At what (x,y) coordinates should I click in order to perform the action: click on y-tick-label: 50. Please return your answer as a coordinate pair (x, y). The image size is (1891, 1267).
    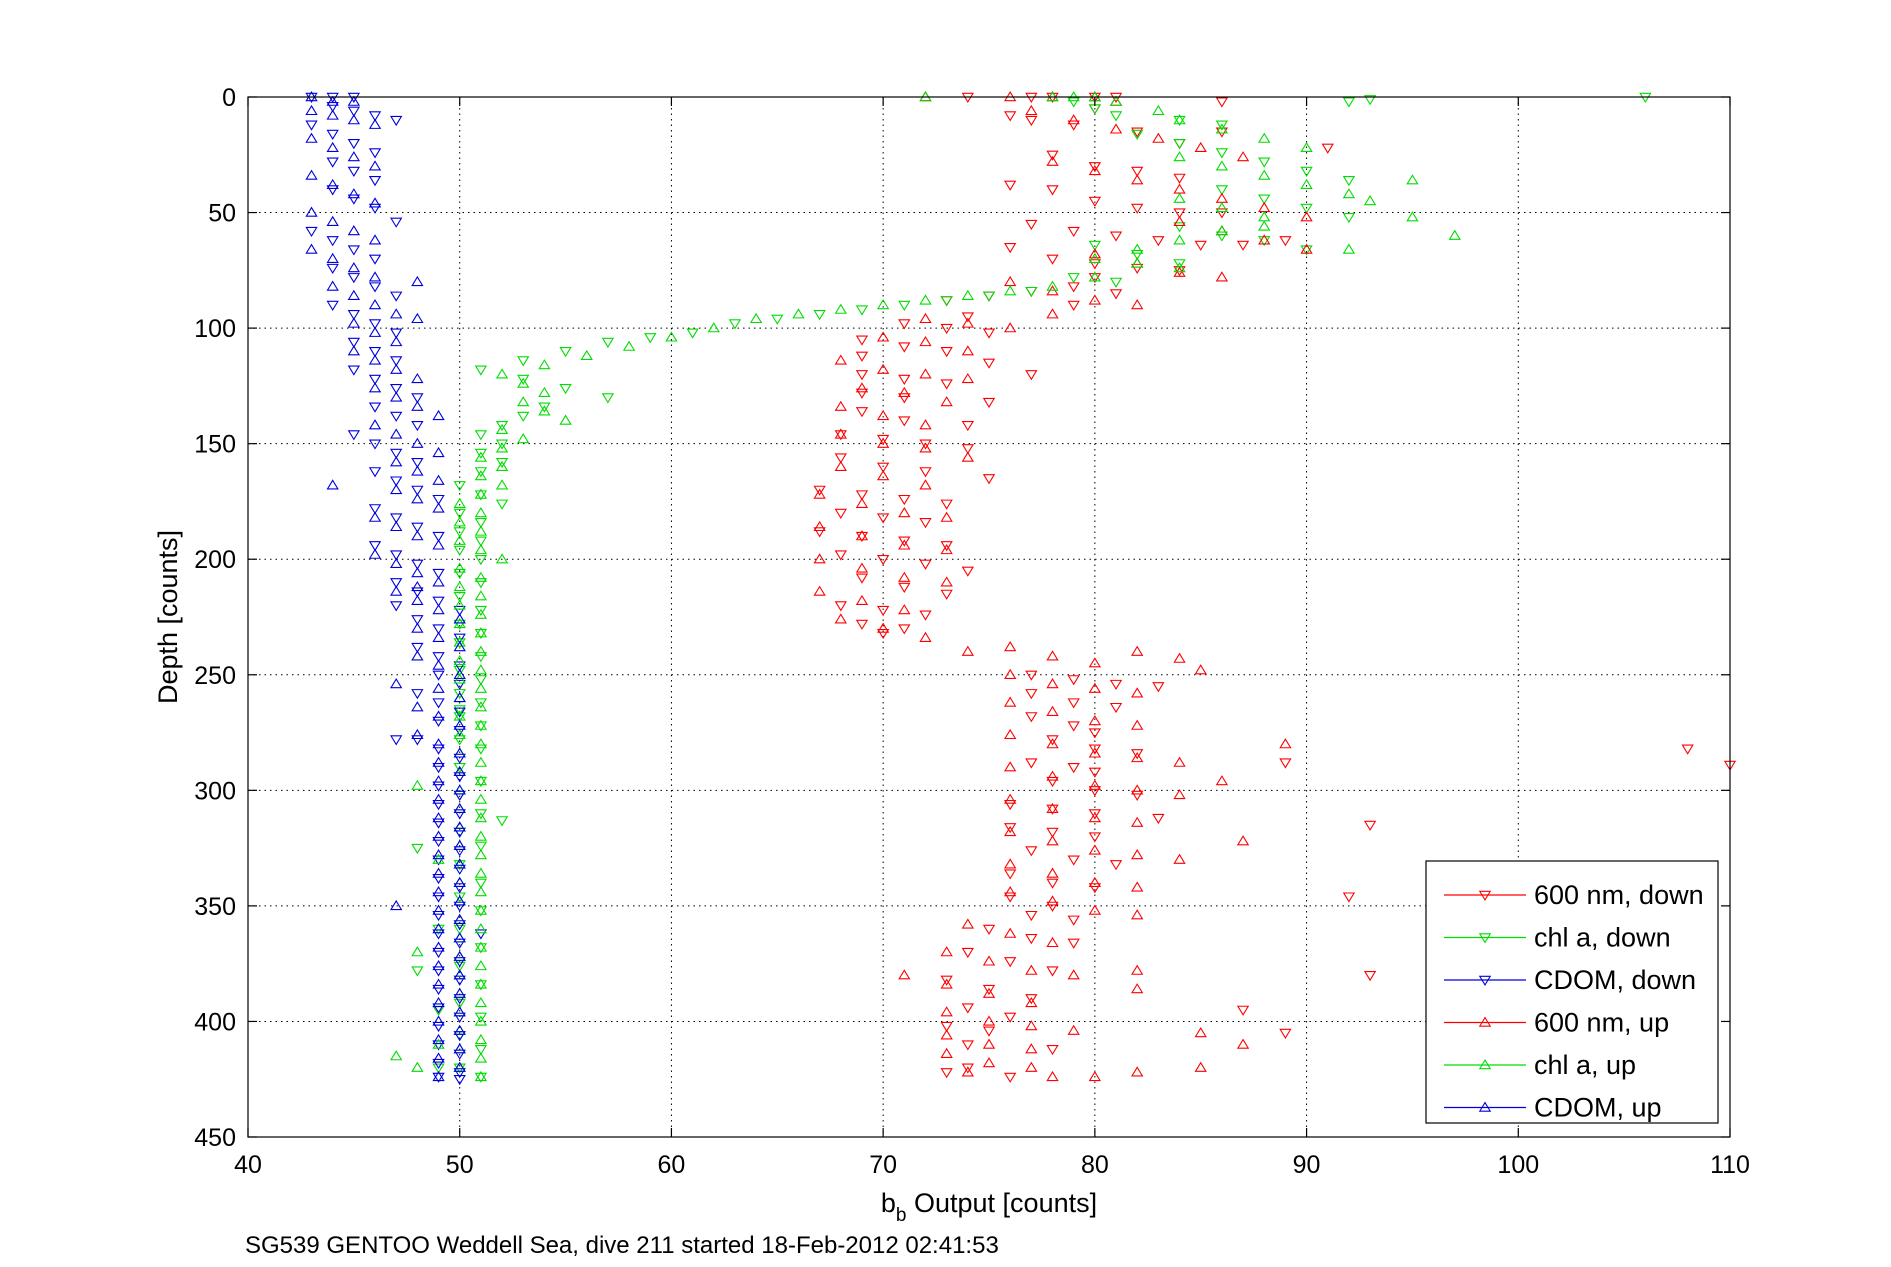
    Looking at the image, I should click on (222, 214).